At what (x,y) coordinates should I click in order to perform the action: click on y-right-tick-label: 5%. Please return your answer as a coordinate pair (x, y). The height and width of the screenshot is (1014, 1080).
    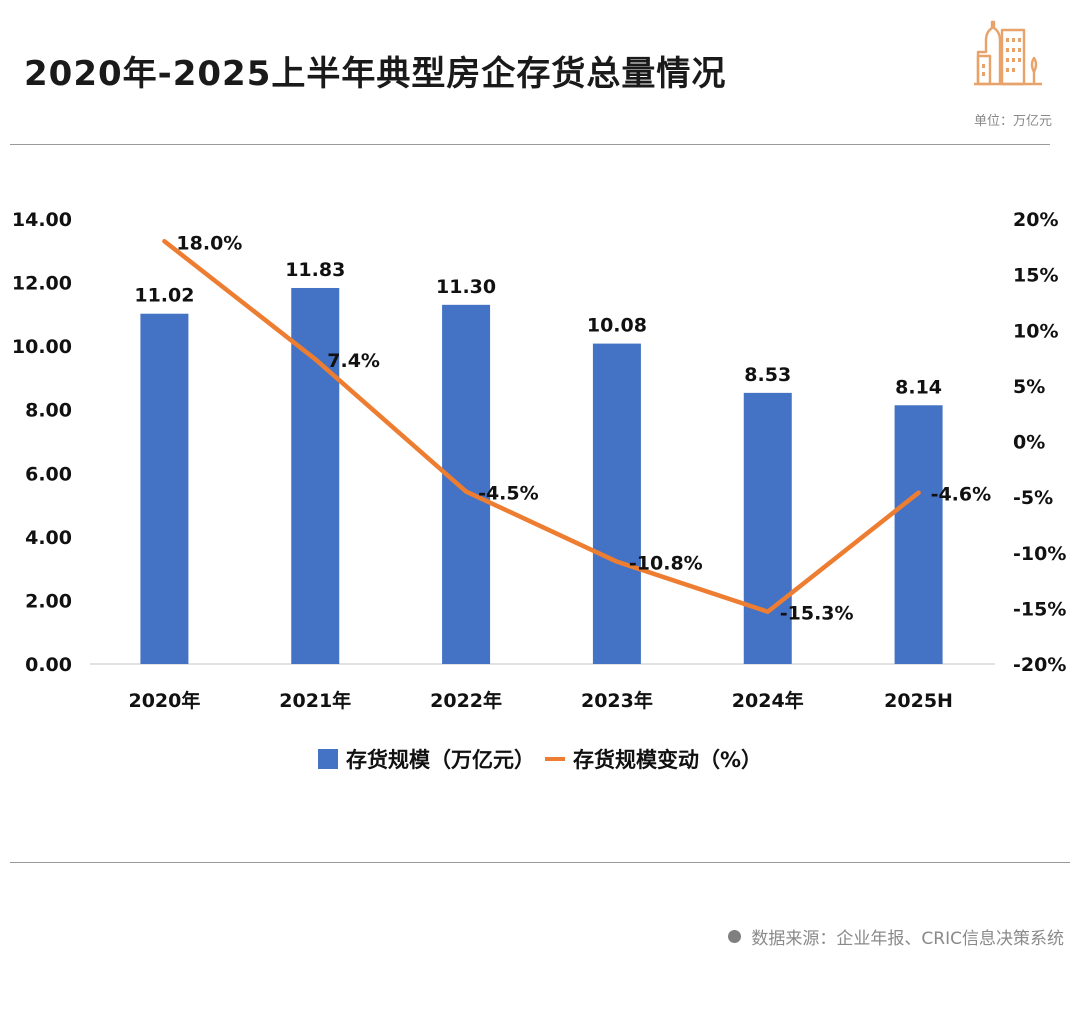
    Looking at the image, I should click on (1029, 387).